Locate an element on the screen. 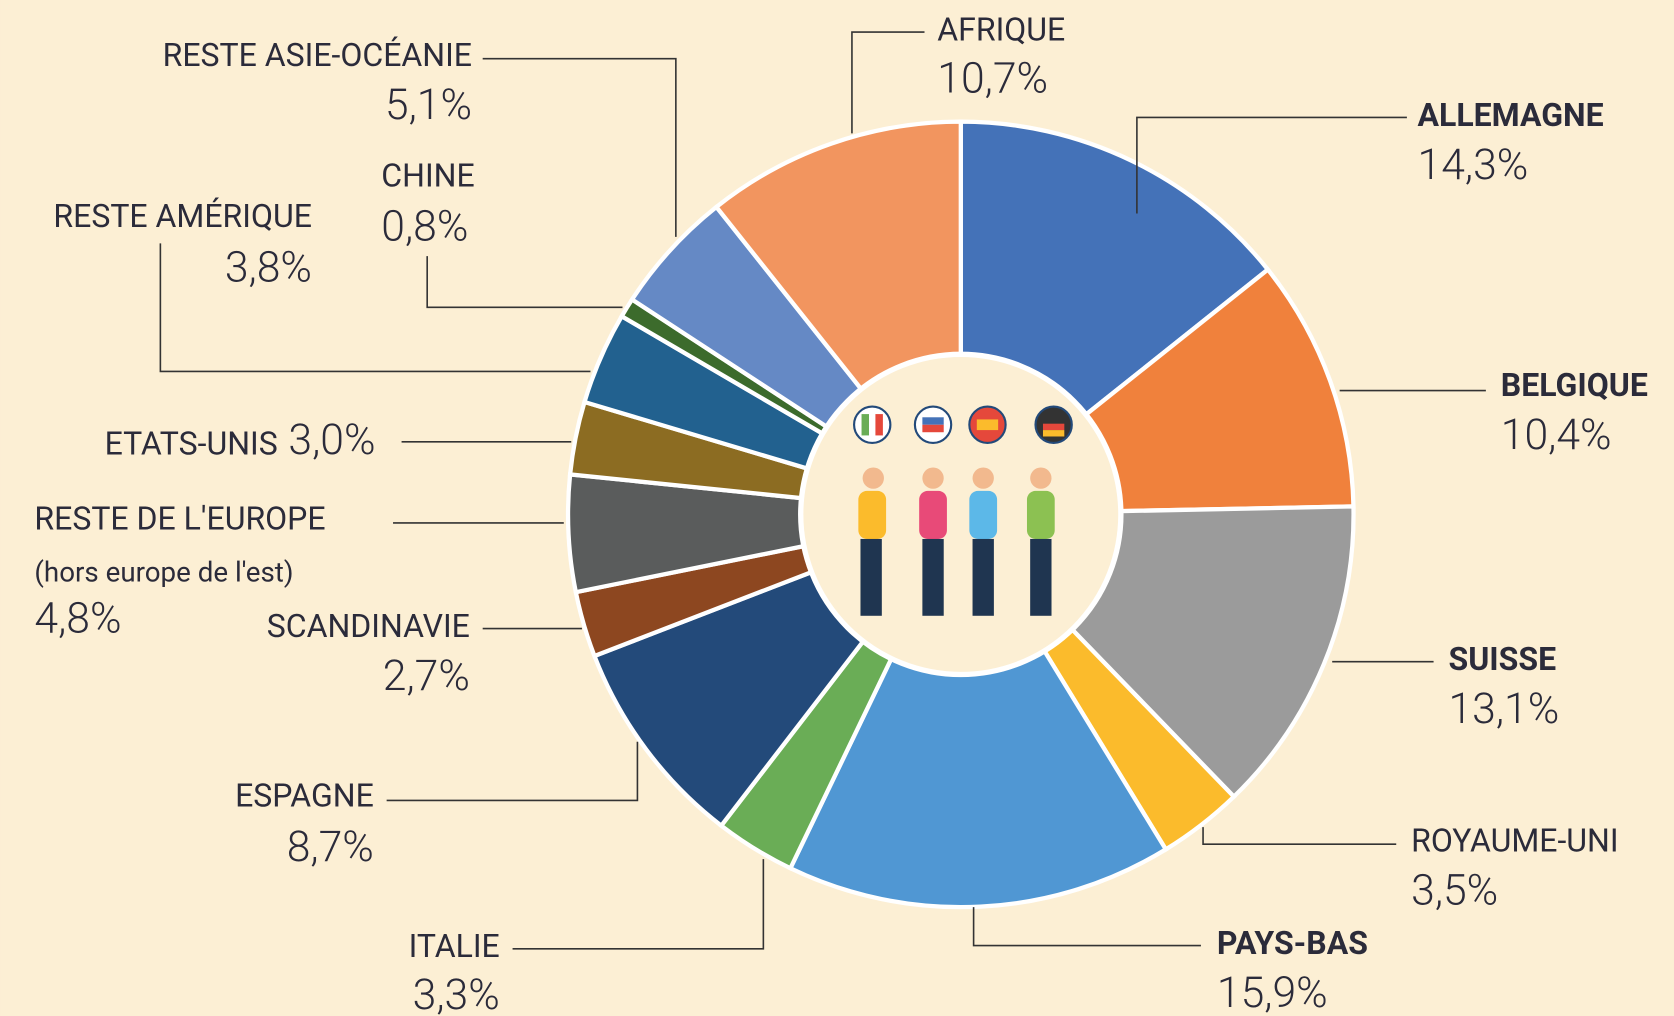 The height and width of the screenshot is (1016, 1674). category-label: ETATS-UNIS is located at coordinates (191, 444).